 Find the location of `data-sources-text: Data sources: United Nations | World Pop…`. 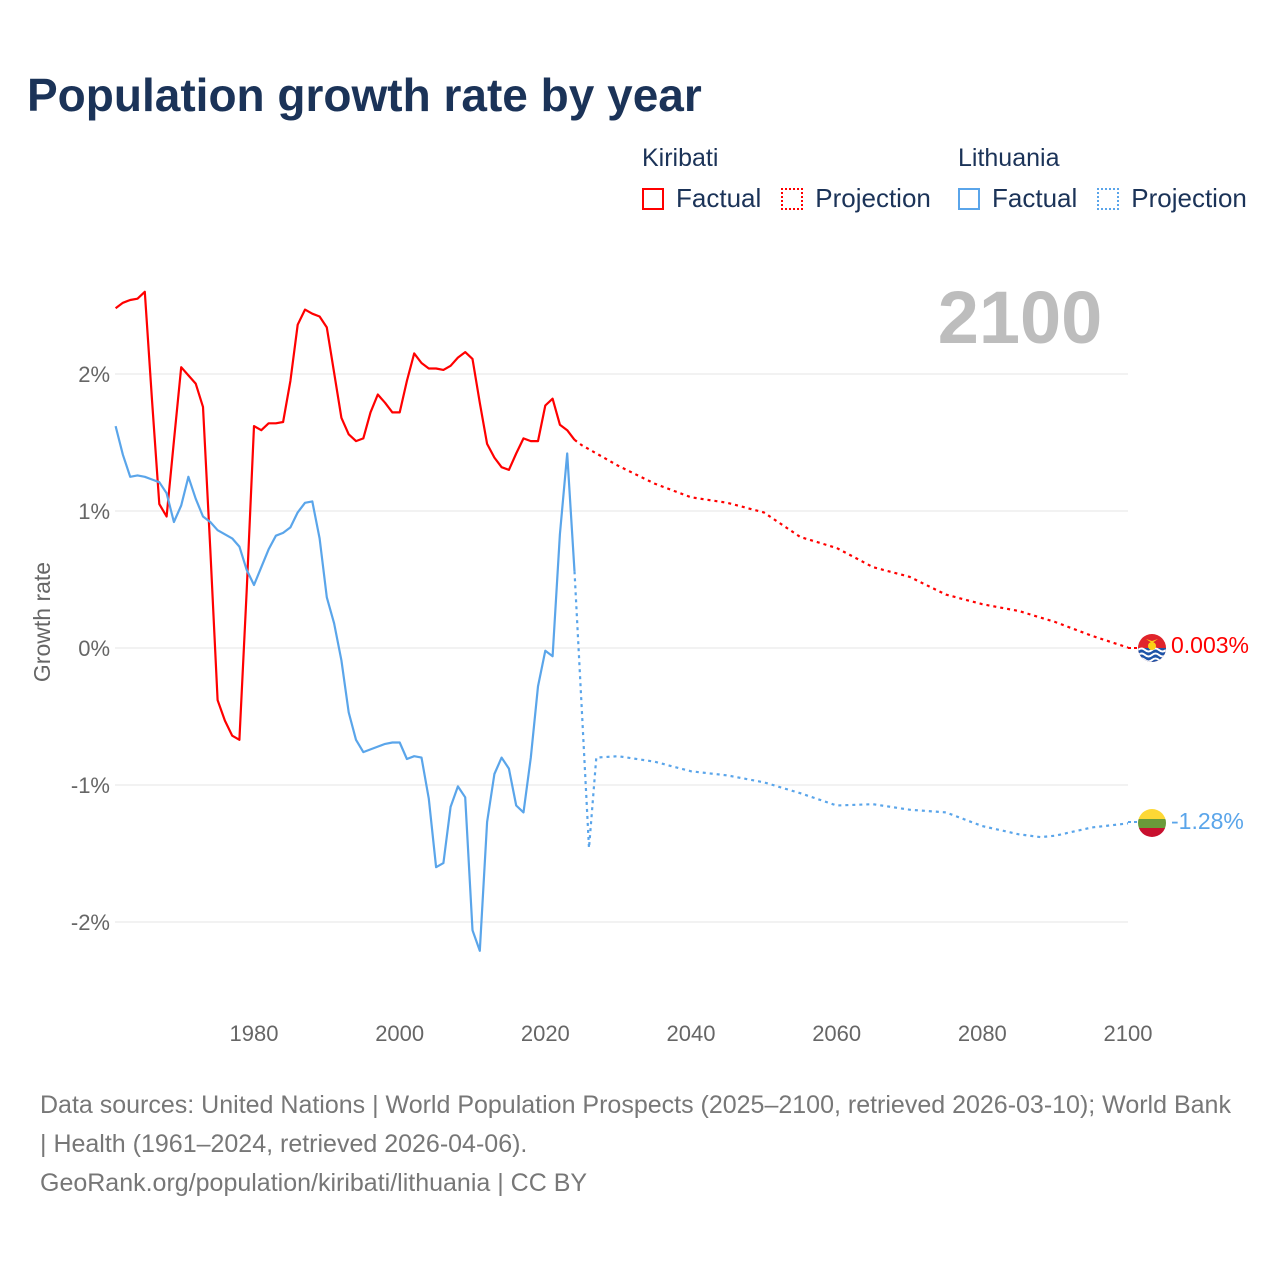

data-sources-text: Data sources: United Nations | World Pop… is located at coordinates (635, 1124).